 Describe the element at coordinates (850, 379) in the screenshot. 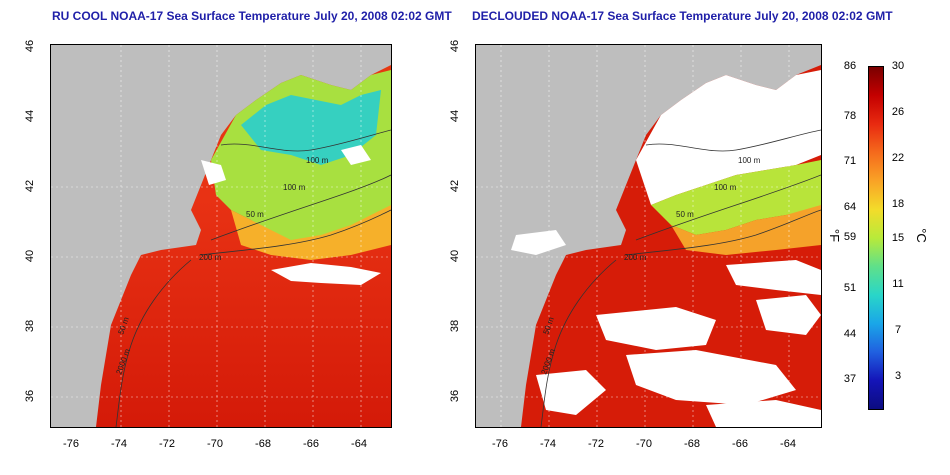

I see `fahrenheit-tick: 37` at that location.